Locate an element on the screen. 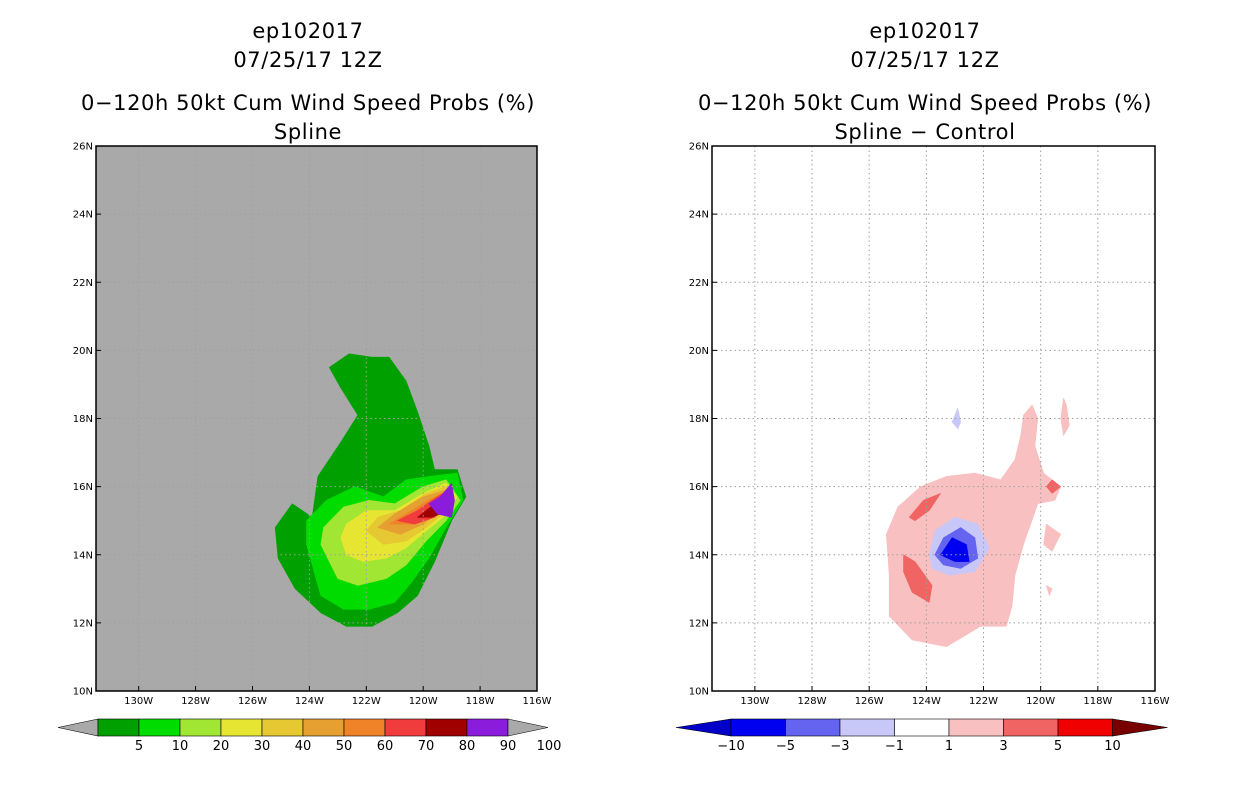  colorbar-label: 30 is located at coordinates (262, 746).